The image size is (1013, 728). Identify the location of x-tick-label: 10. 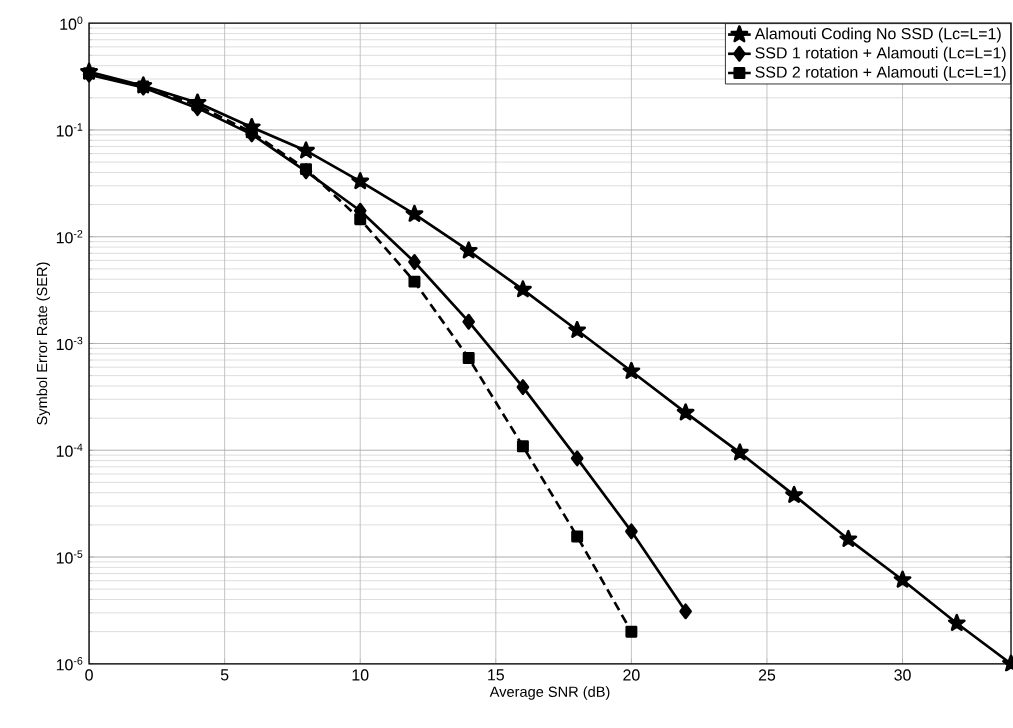
(360, 675).